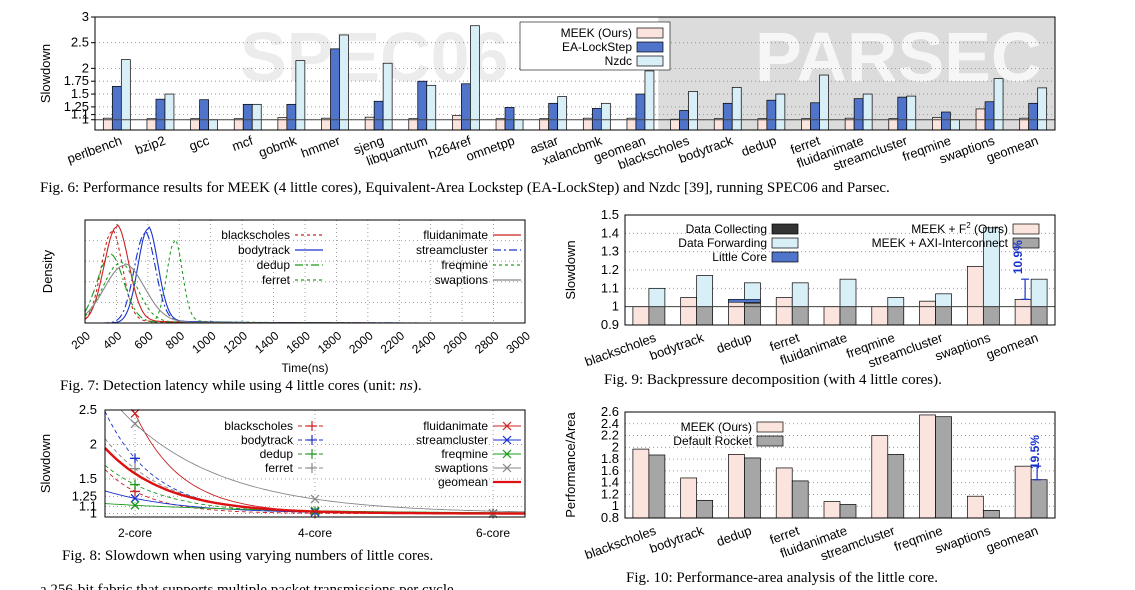 Image resolution: width=1135 pixels, height=590 pixels. I want to click on fig8-line-bodytrack, so click(314, 462).